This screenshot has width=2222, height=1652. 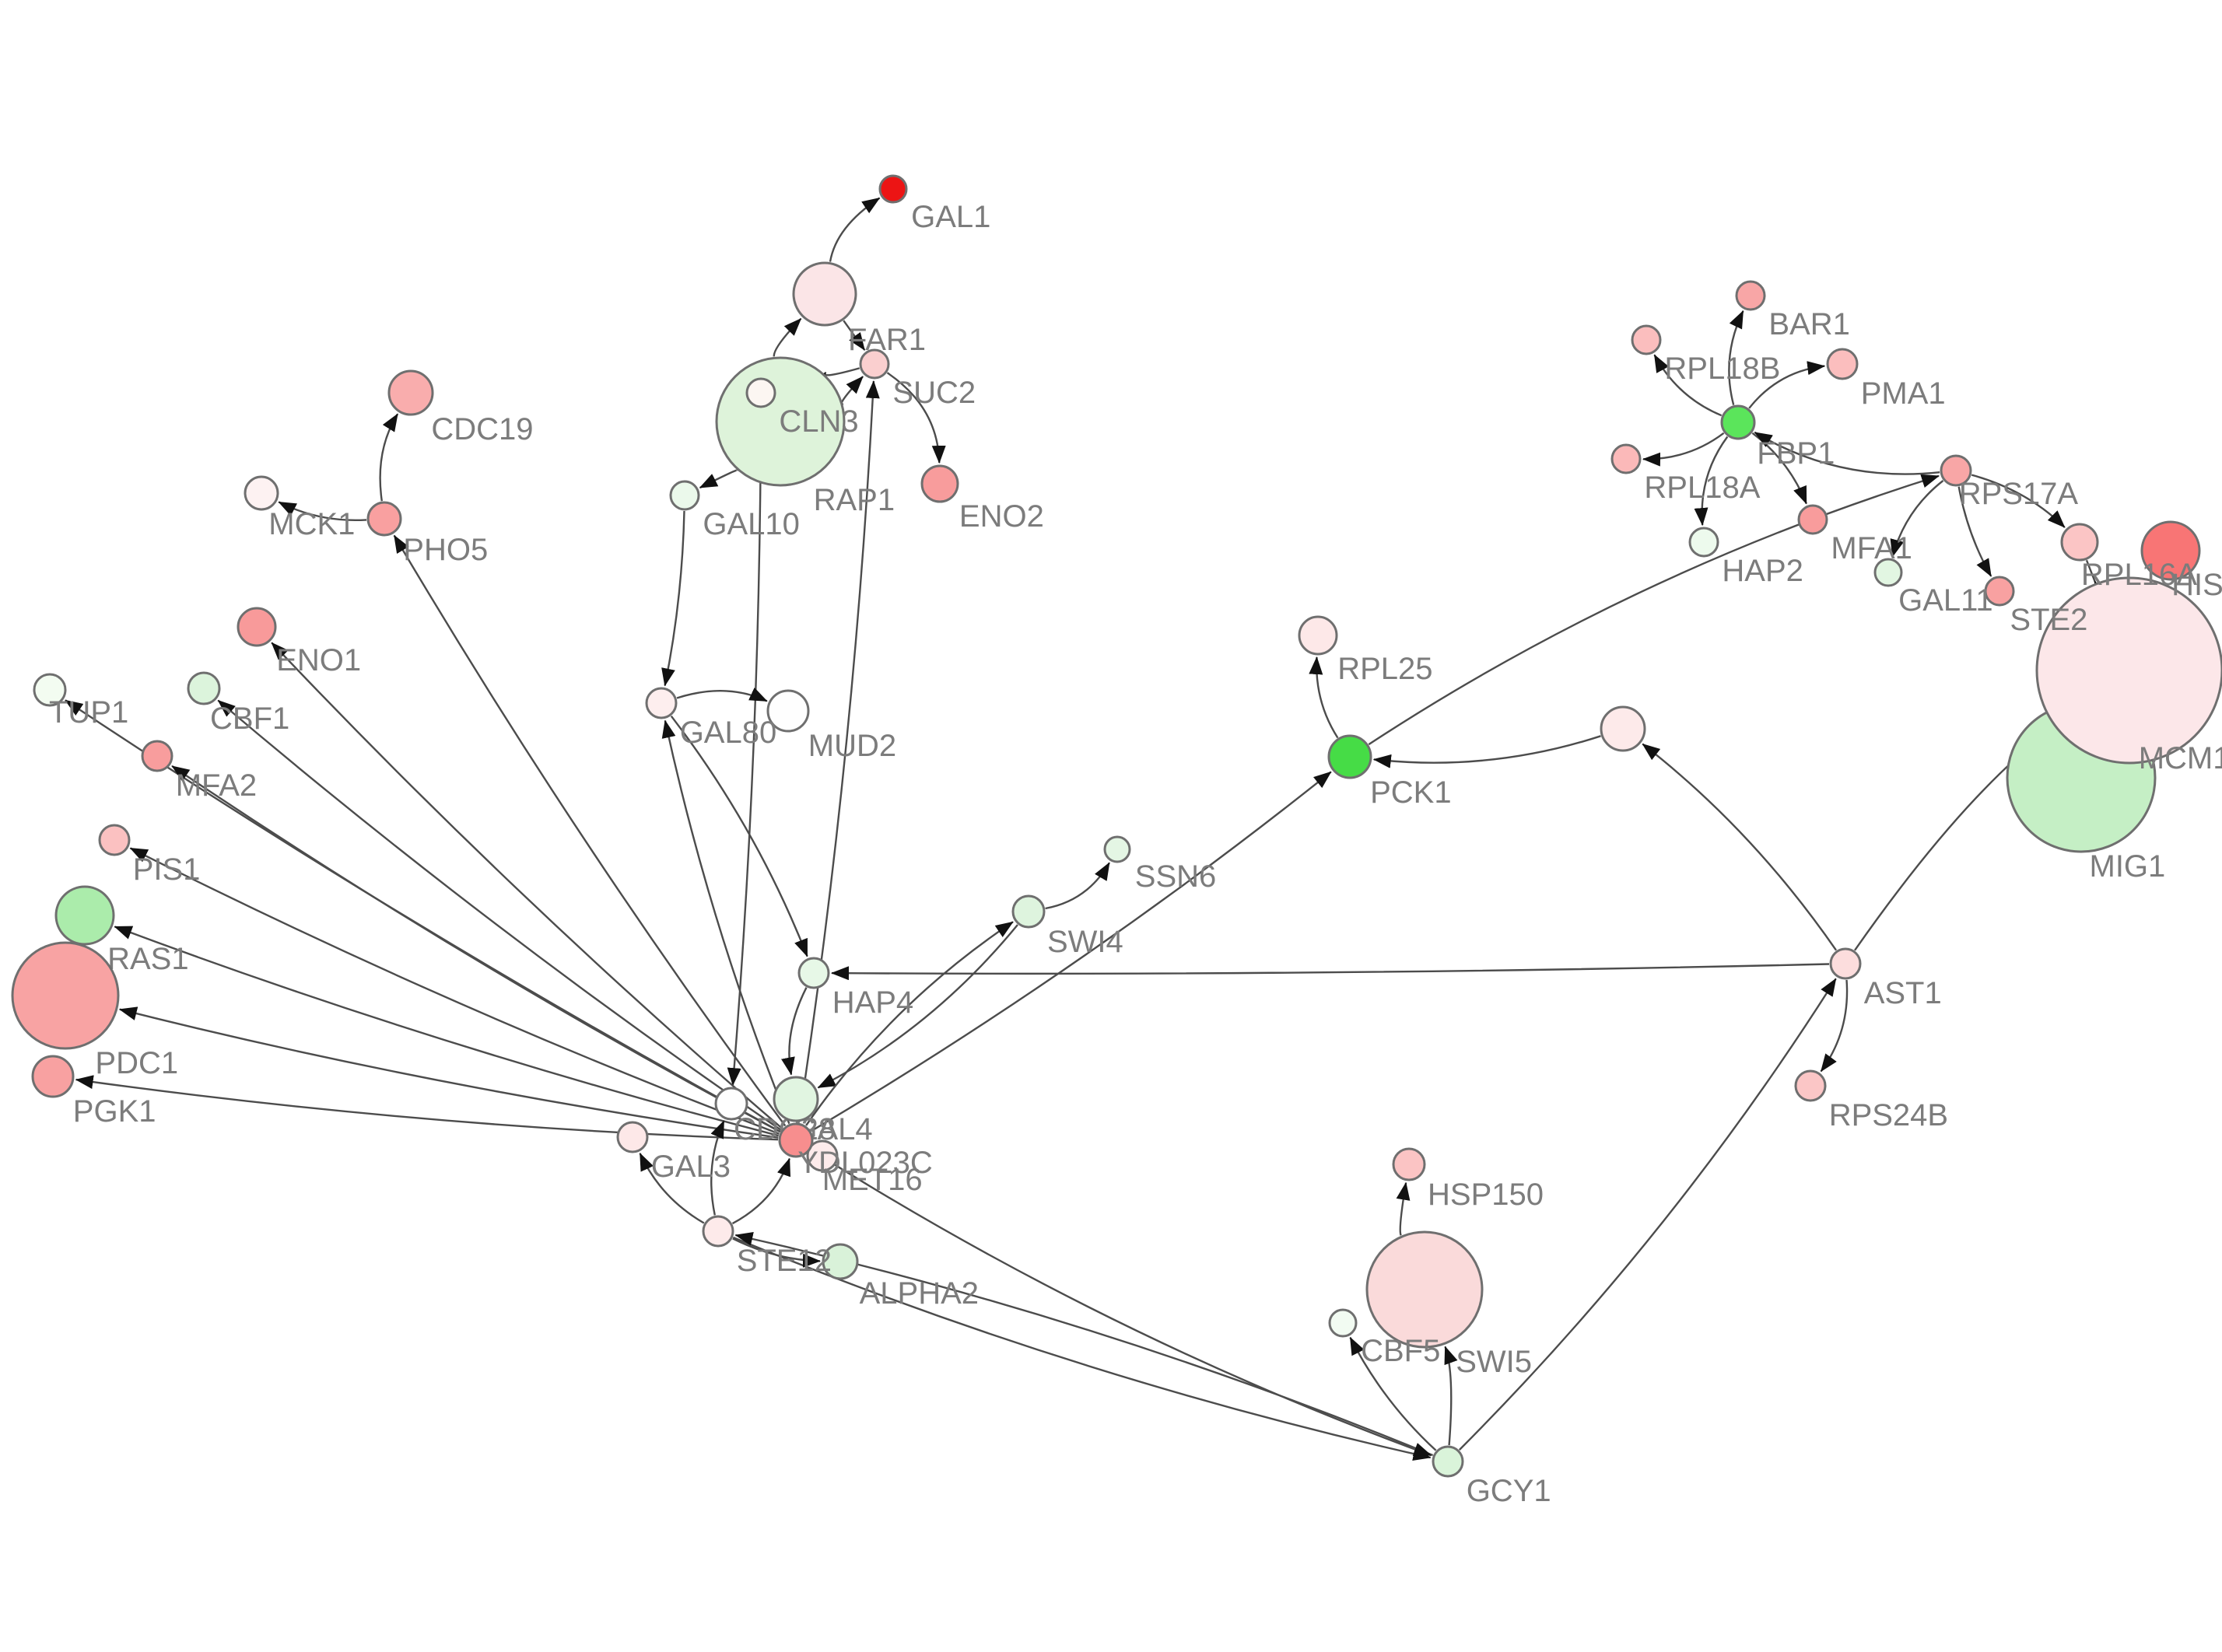 What do you see at coordinates (796, 1099) in the screenshot?
I see `node-GAL4` at bounding box center [796, 1099].